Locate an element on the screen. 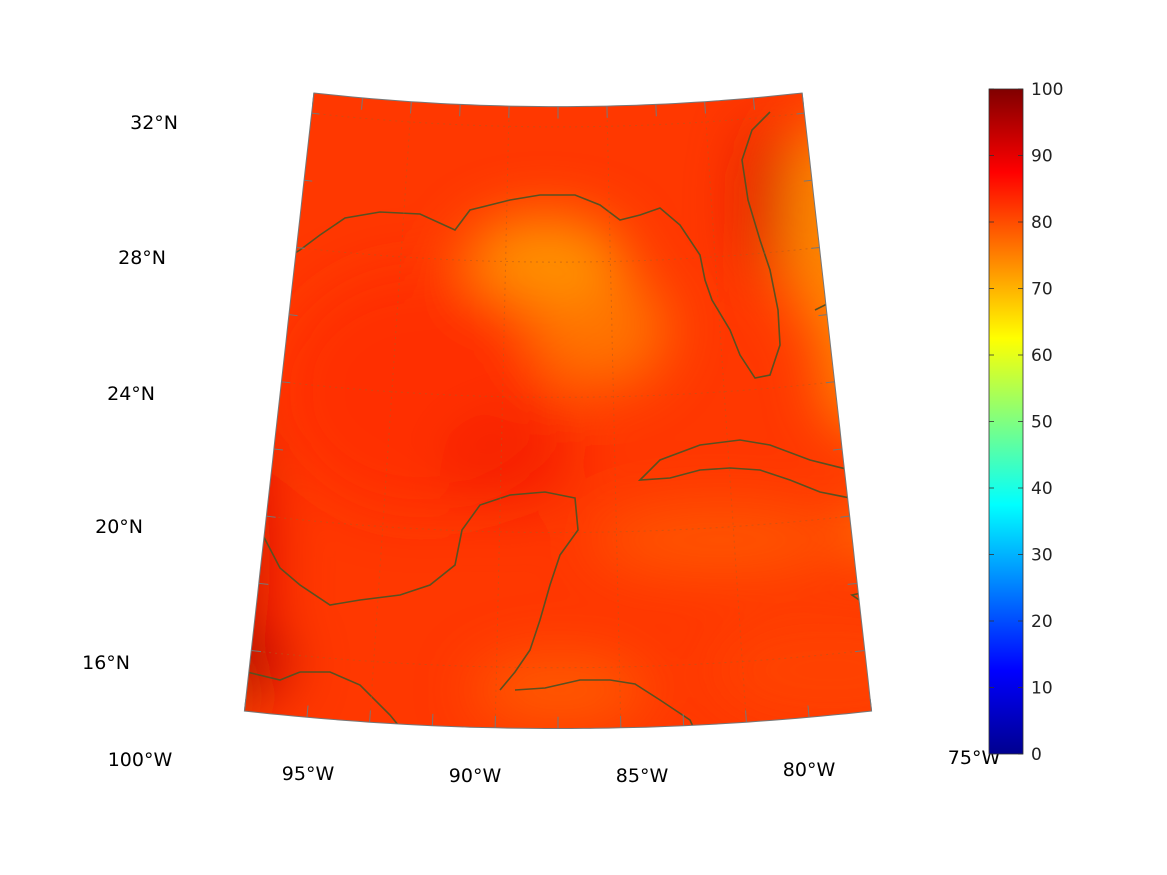  colorbar-tick-label: 10 is located at coordinates (1042, 689).